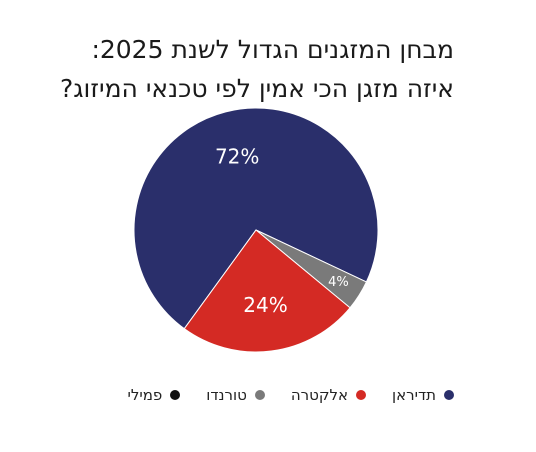  Describe the element at coordinates (226, 395) in the screenshot. I see `legend-label-3: טורנדו` at that location.